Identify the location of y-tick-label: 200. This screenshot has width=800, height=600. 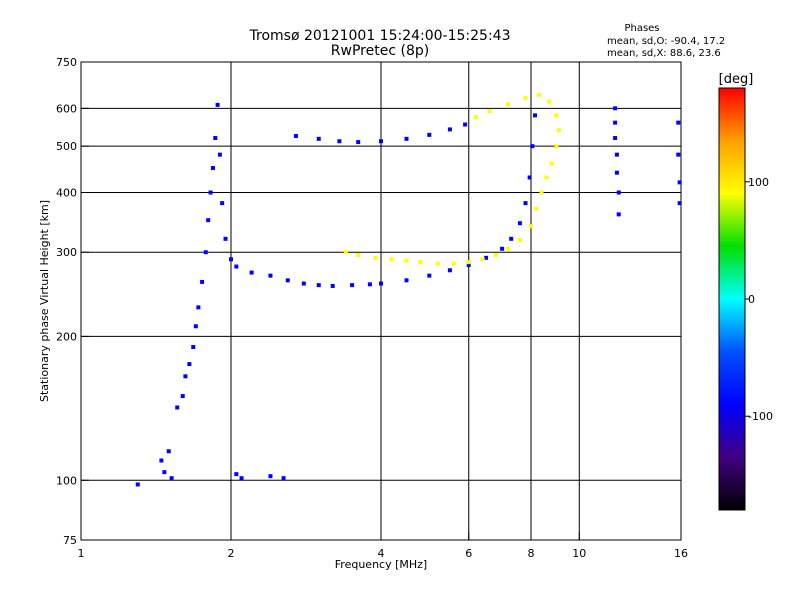
(66, 336).